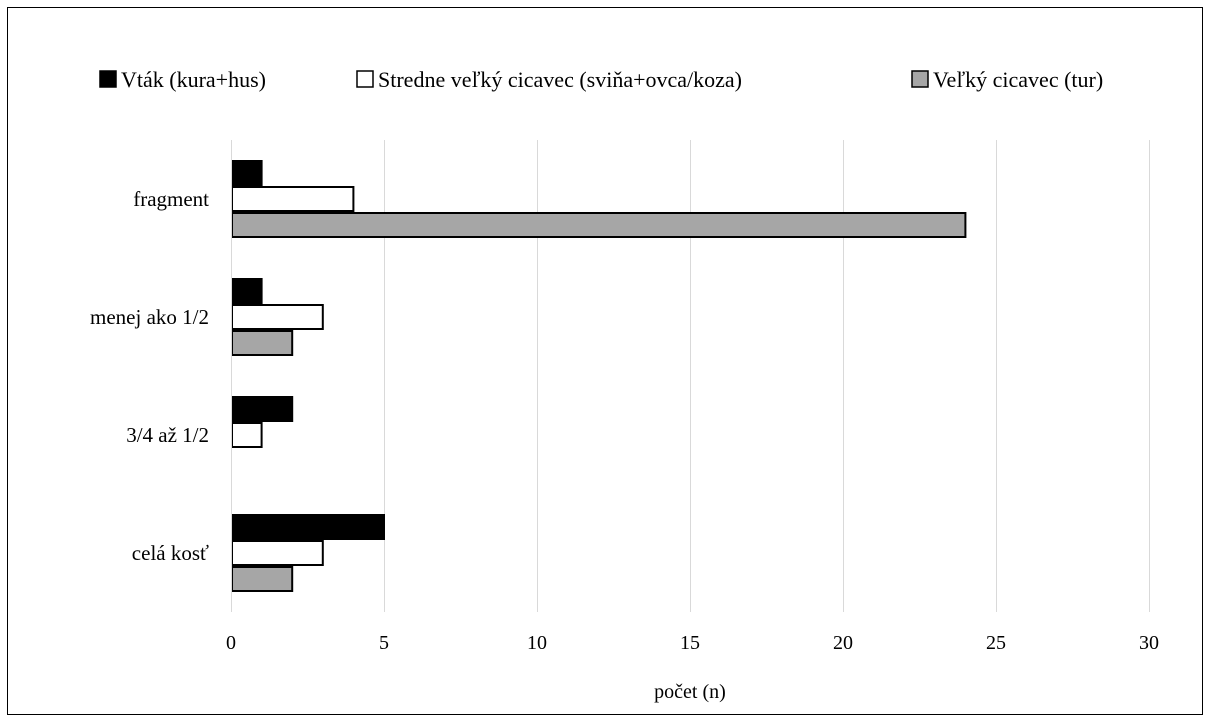 This screenshot has height=720, width=1207. Describe the element at coordinates (149, 376) in the screenshot. I see `category-labels: fragment menej ako 1/2 3/4 až 1/2 celá kosť` at that location.